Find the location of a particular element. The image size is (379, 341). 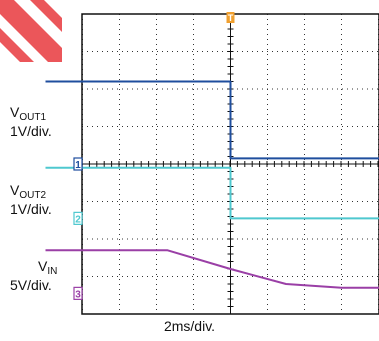

vin-label: VIN 5V/div. is located at coordinates (34, 275).